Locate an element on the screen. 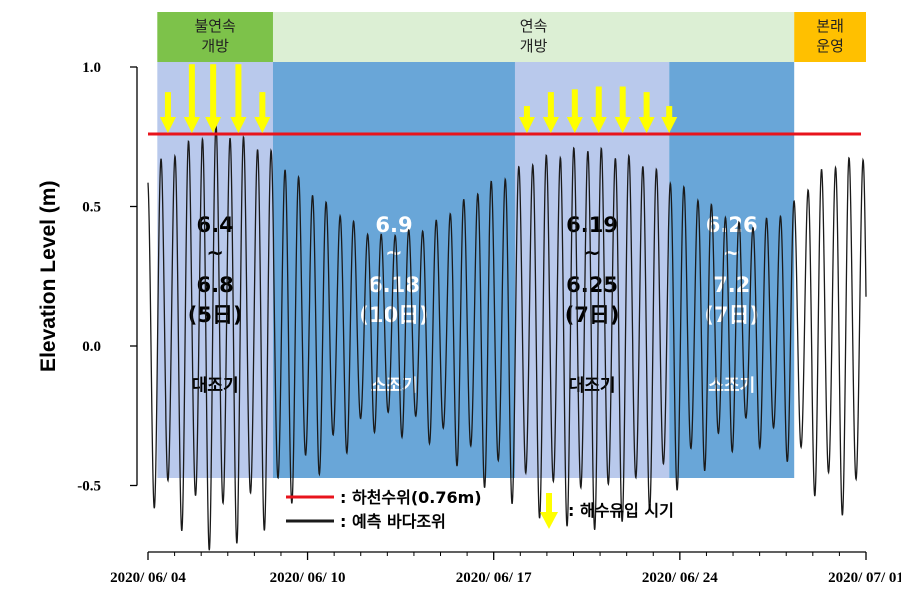  period-start-date-1: 6.9 is located at coordinates (393, 225).